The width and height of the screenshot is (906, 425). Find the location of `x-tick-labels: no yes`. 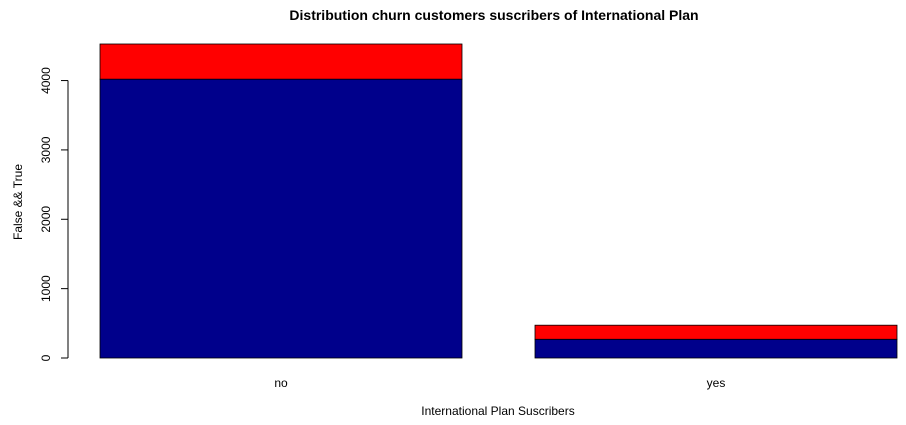

x-tick-labels: no yes is located at coordinates (499, 383).